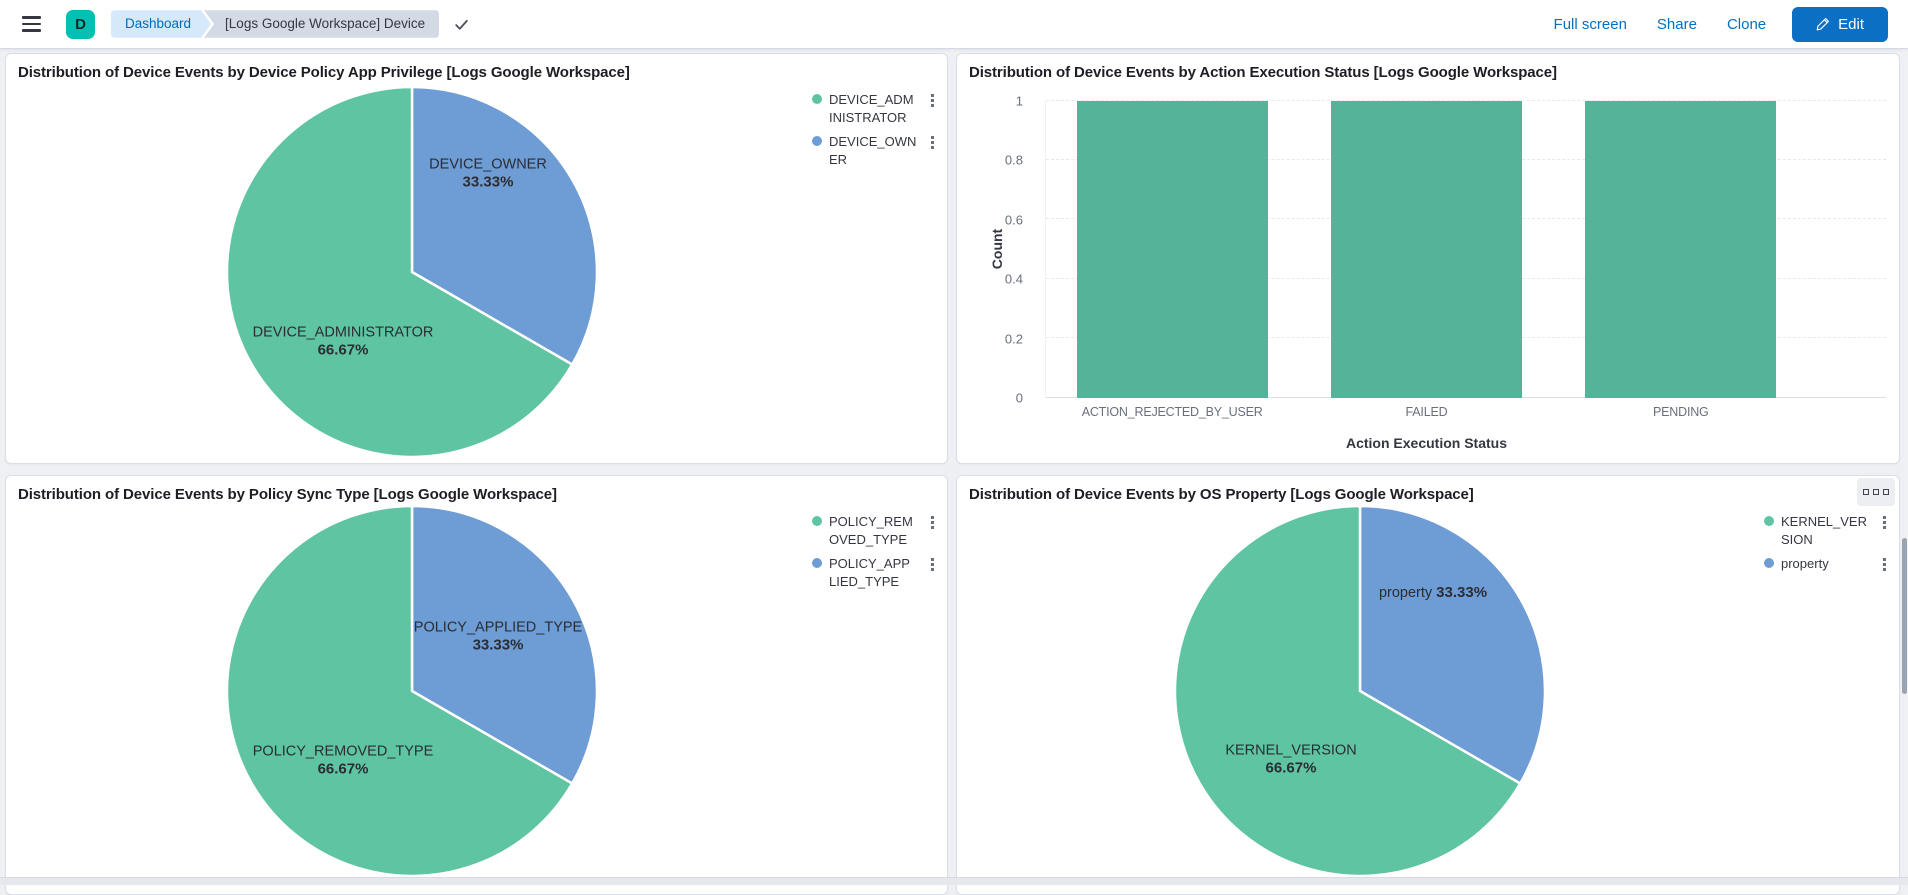  Describe the element at coordinates (321, 24) in the screenshot. I see `breadcrumb-current-page: [Logs Google Workspace] Device` at that location.